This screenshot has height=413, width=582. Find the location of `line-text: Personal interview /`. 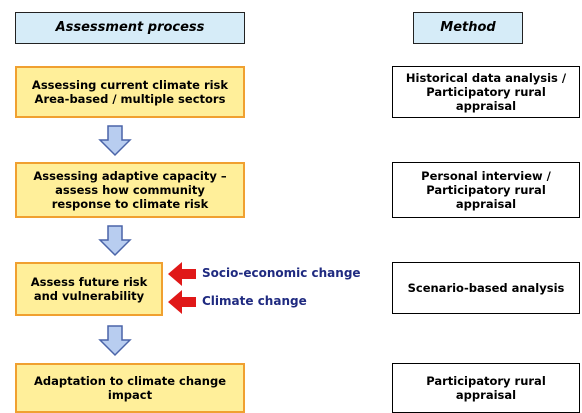

line-text: Personal interview / is located at coordinates (486, 176).